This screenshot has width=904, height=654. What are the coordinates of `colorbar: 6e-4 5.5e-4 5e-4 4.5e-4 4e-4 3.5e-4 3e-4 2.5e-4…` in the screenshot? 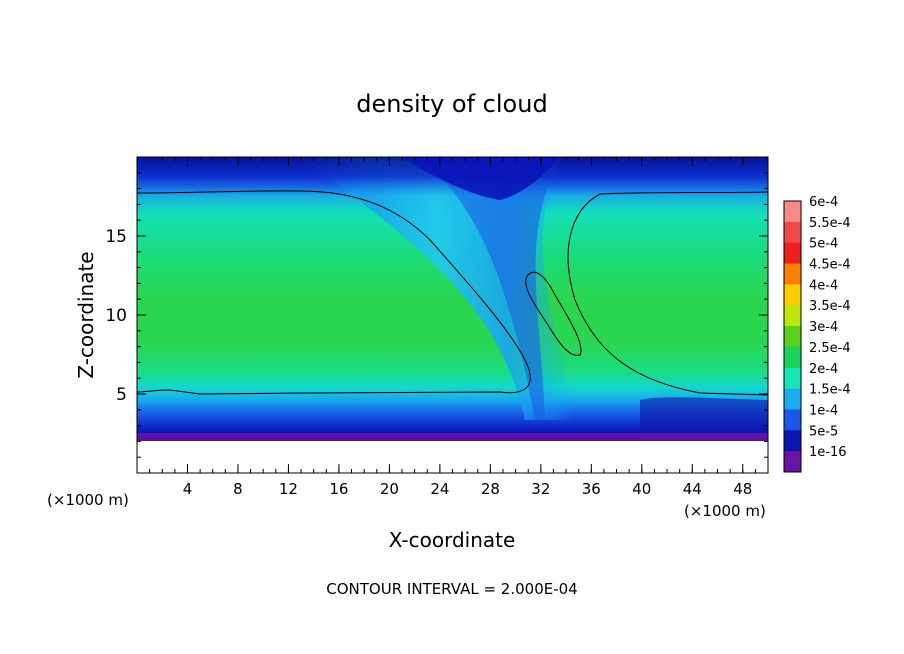 It's located at (817, 334).